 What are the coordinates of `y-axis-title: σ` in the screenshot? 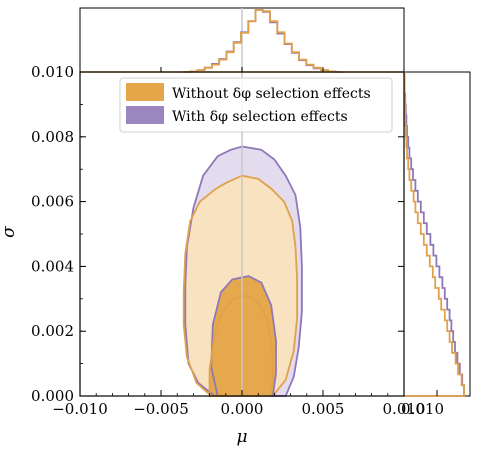 It's located at (9, 232).